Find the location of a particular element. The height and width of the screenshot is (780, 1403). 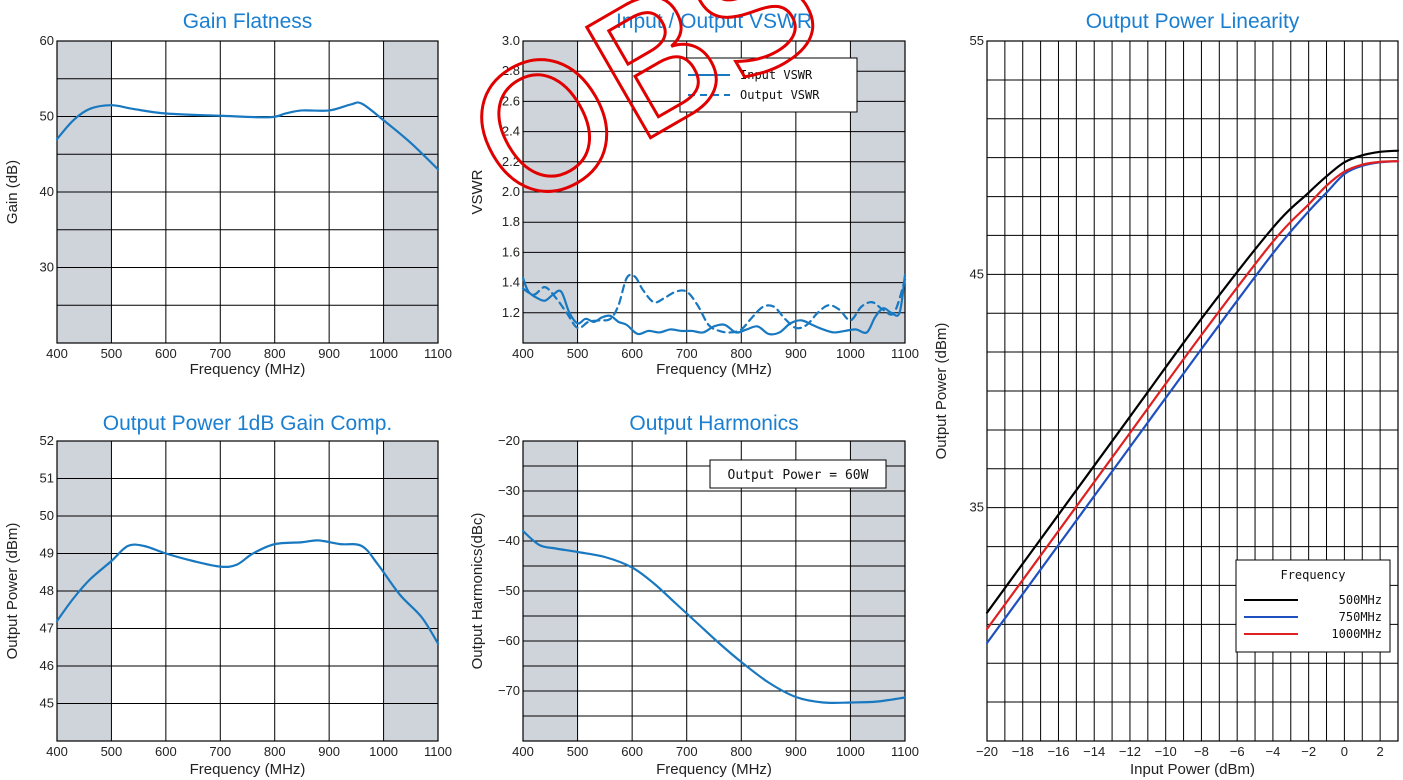

series-line-p1db is located at coordinates (247, 592).